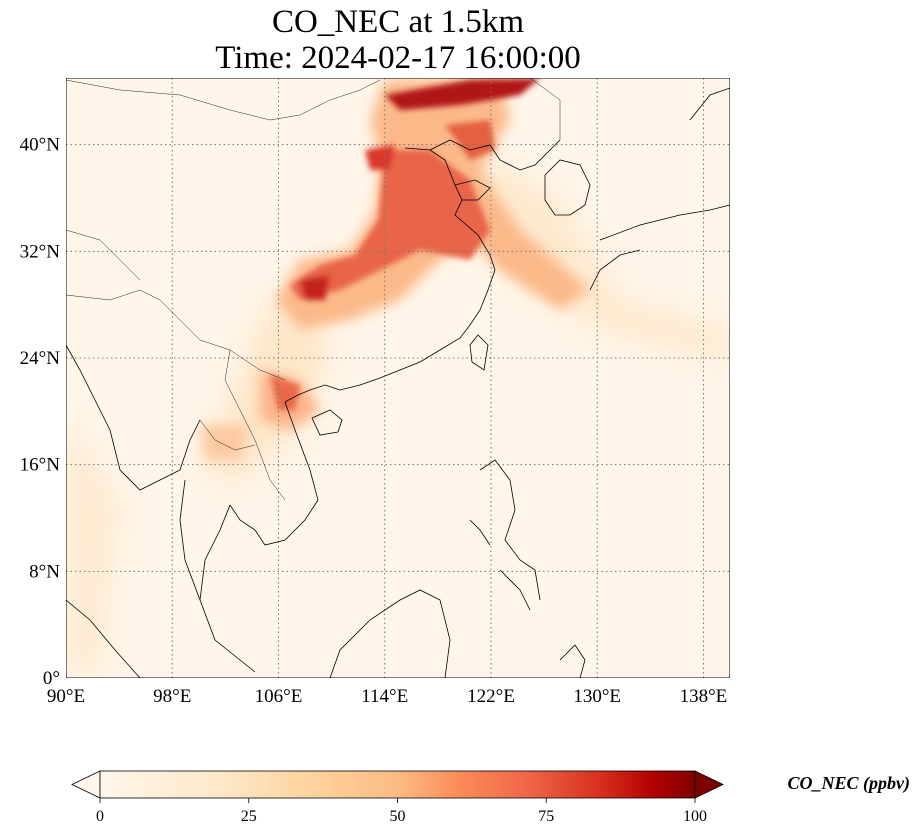 The image size is (920, 836). I want to click on lon-tick-label: 106°E, so click(279, 696).